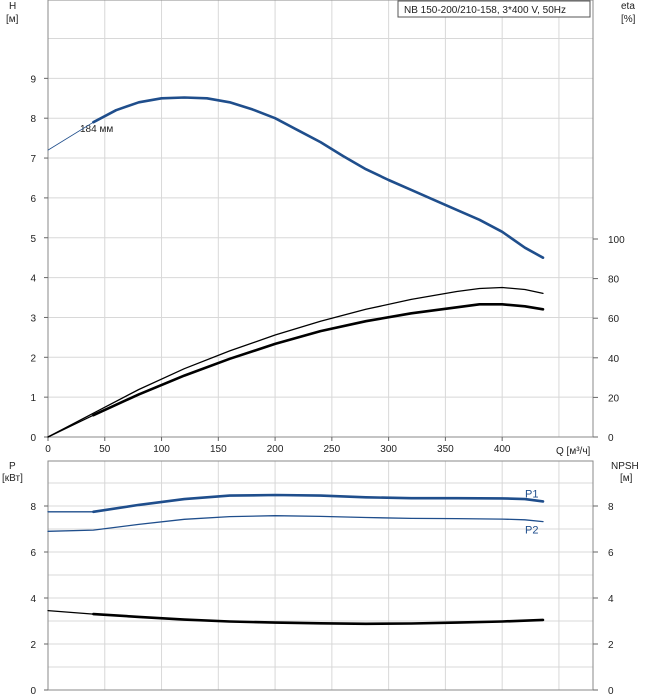 This screenshot has height=700, width=658. What do you see at coordinates (611, 507) in the screenshot?
I see `npsh-tick-label: 8` at bounding box center [611, 507].